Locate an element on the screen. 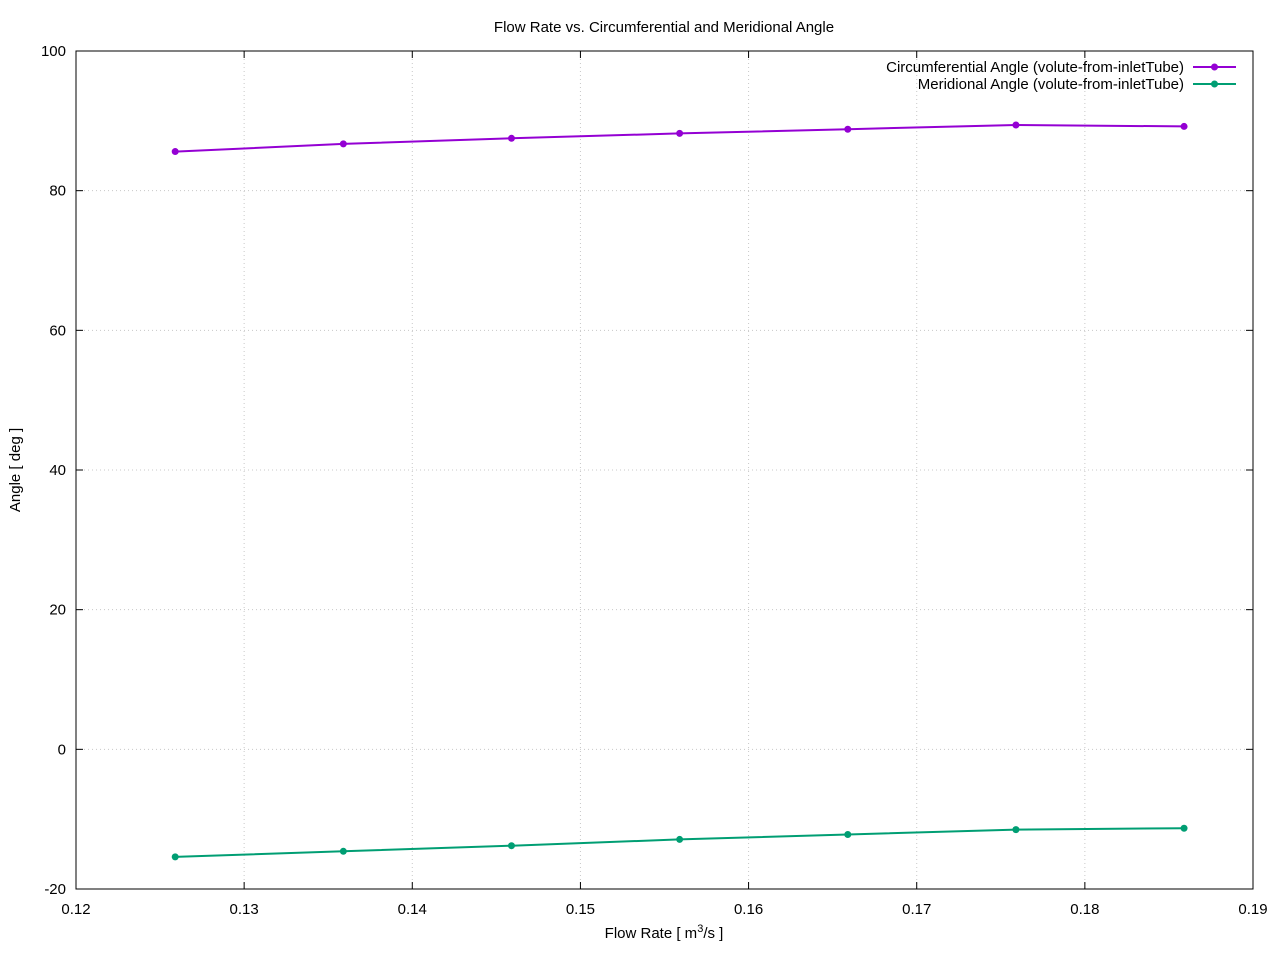 Image resolution: width=1280 pixels, height=960 pixels. x-tick-label: 0.16 is located at coordinates (748, 909).